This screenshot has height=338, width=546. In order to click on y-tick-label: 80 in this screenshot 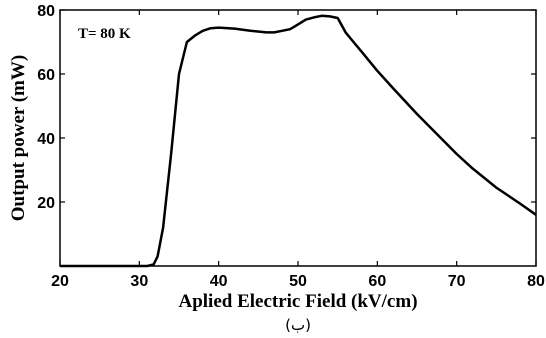, I will do `click(46, 11)`.